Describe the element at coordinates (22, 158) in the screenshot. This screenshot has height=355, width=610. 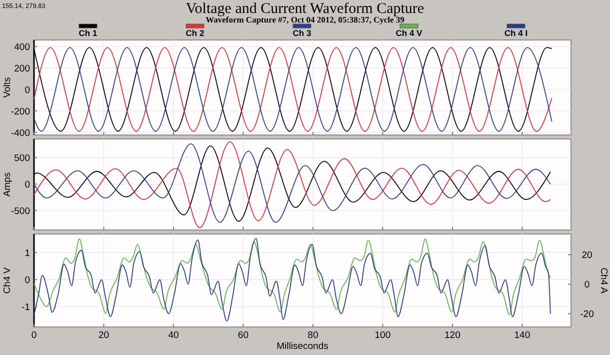
I see `y-tick-label: 500` at that location.